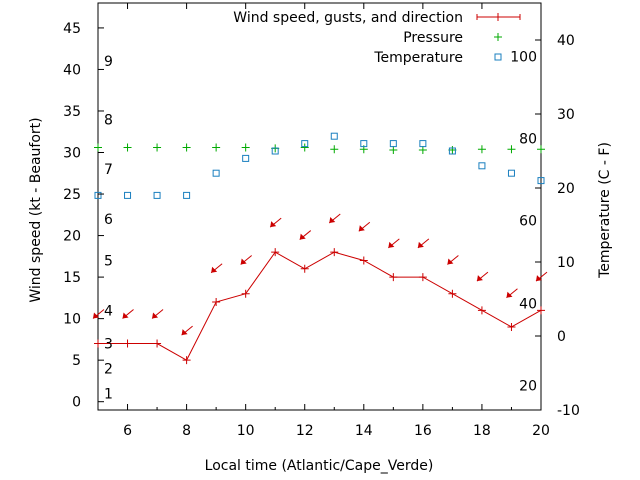 This screenshot has width=640, height=480. What do you see at coordinates (433, 38) in the screenshot?
I see `legend-label: Pressure` at bounding box center [433, 38].